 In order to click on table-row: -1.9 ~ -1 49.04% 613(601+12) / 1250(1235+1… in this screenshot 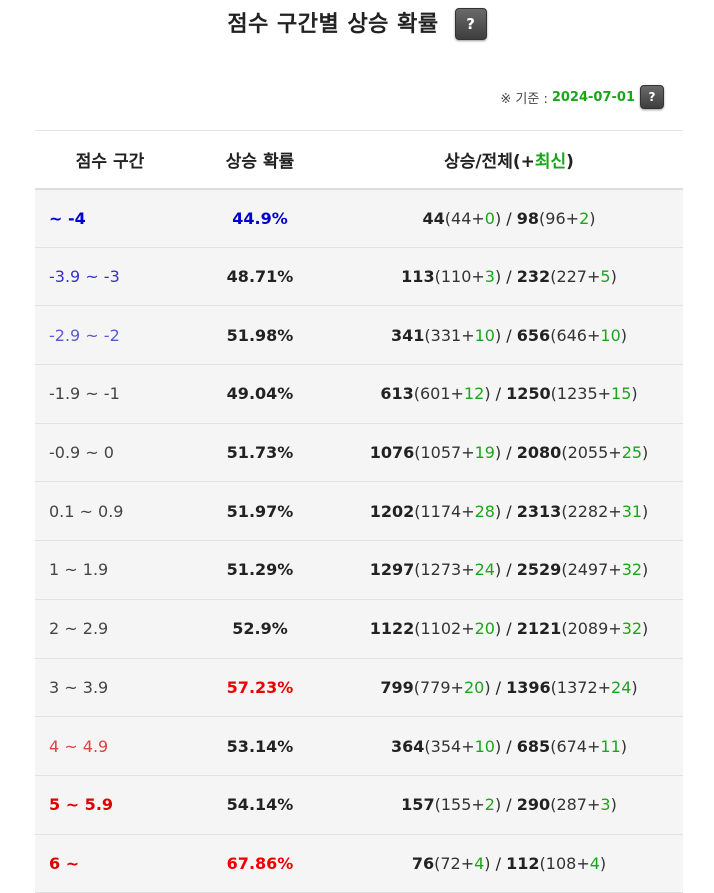, I will do `click(359, 394)`.